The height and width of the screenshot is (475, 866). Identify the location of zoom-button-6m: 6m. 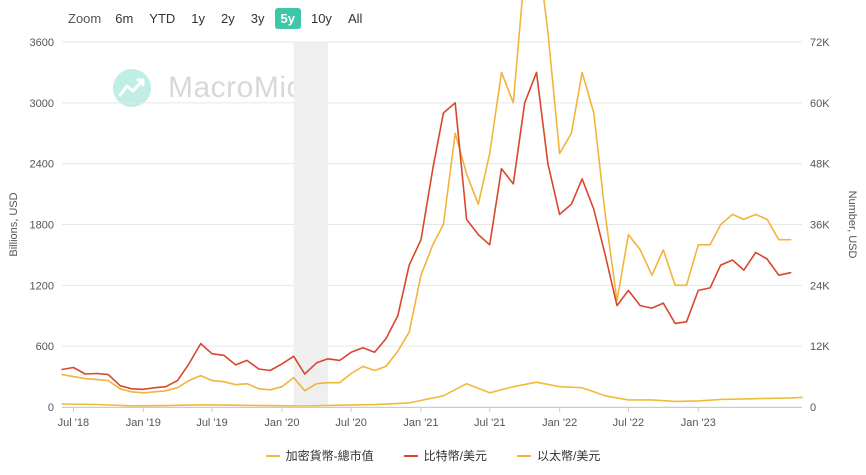
(124, 18).